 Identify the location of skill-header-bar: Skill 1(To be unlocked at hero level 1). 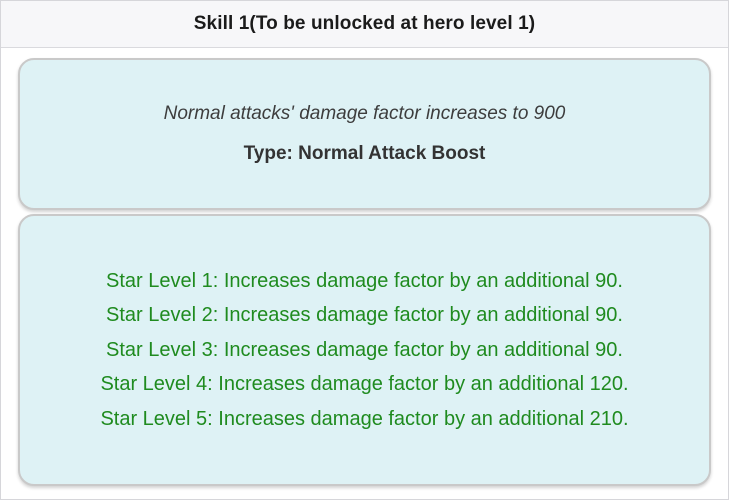
(364, 24).